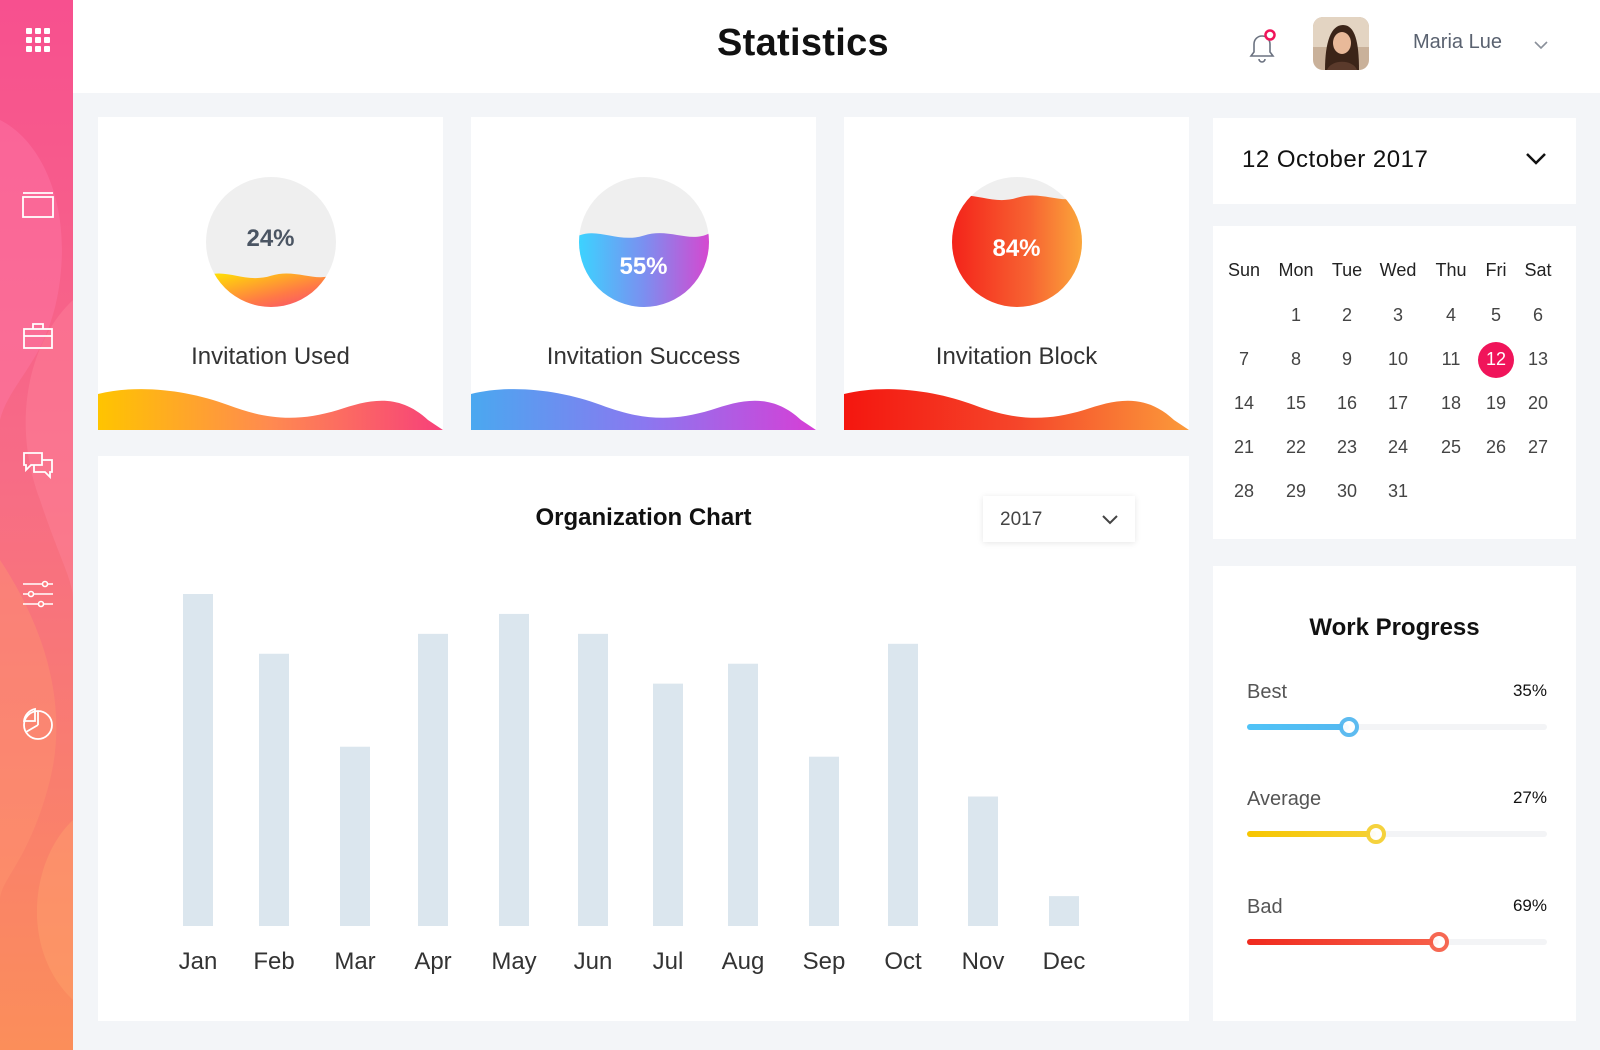 The height and width of the screenshot is (1050, 1600). Describe the element at coordinates (1244, 359) in the screenshot. I see `calendar-day-7: 7` at that location.